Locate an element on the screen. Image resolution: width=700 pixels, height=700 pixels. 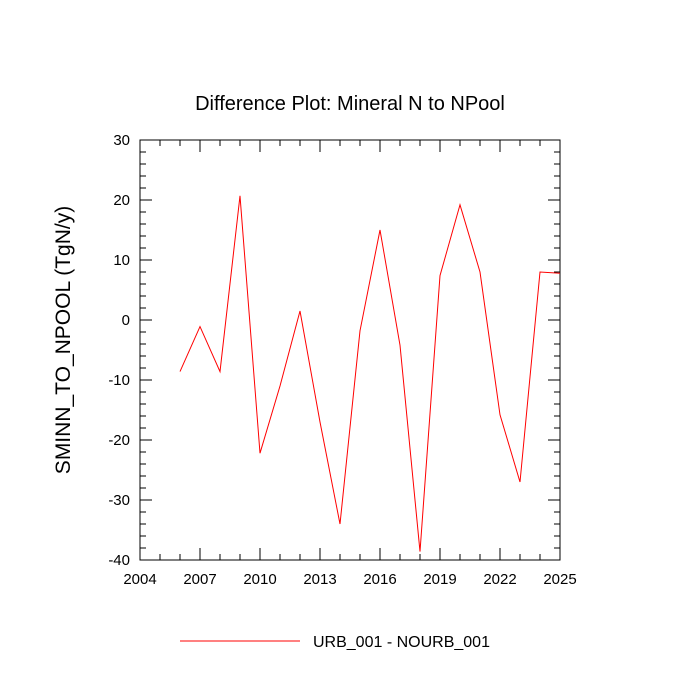
chart-title: Difference Plot: Mineral N to NPool is located at coordinates (350, 104).